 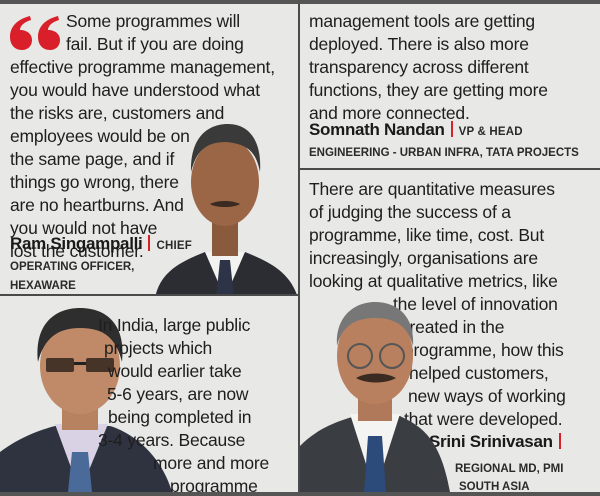 What do you see at coordinates (419, 44) in the screenshot?
I see `quote-line: deployed. There is also more` at bounding box center [419, 44].